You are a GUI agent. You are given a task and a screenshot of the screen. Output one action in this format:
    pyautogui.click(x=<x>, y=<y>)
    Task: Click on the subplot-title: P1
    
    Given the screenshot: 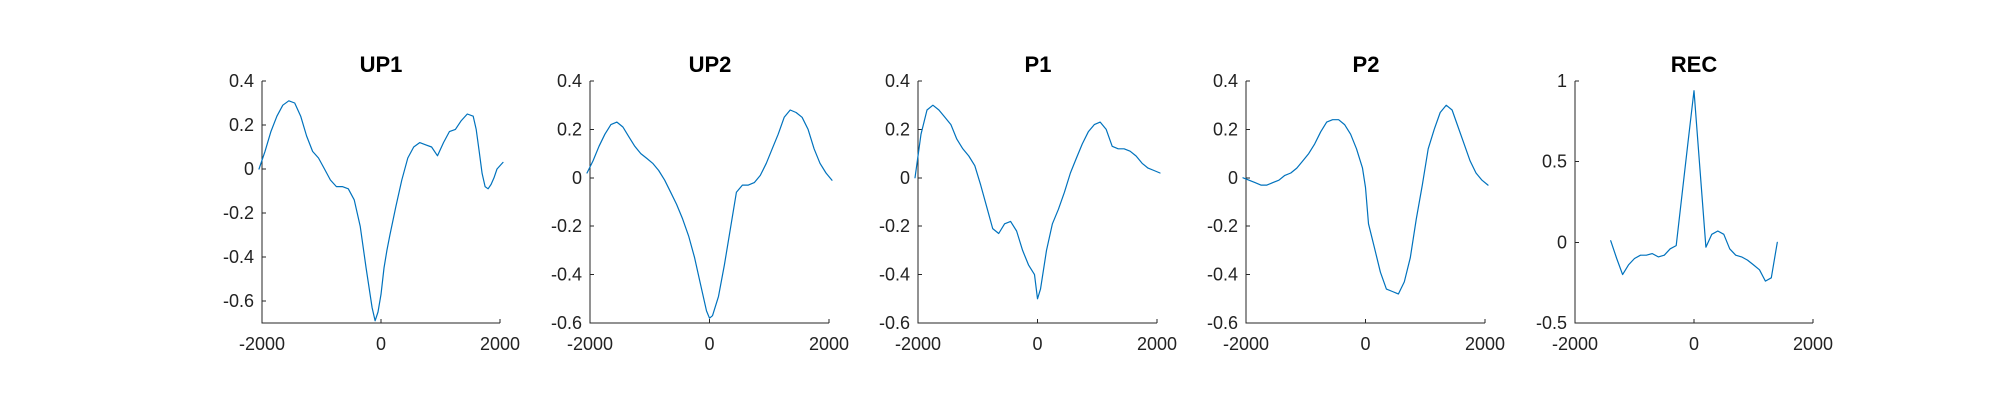 What is the action you would take?
    pyautogui.click(x=1038, y=64)
    